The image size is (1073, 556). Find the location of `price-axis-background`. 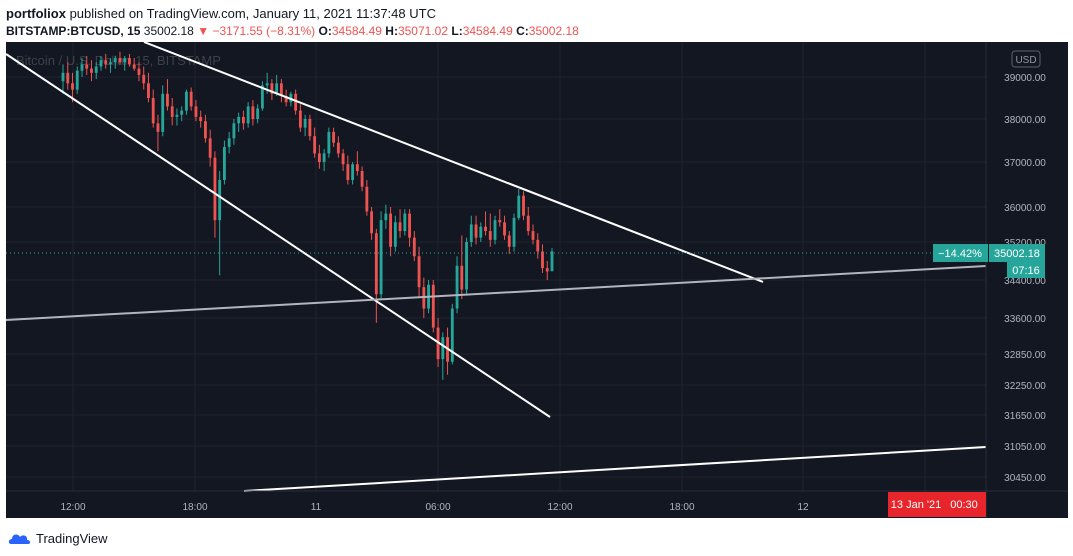

price-axis-background is located at coordinates (1027, 280).